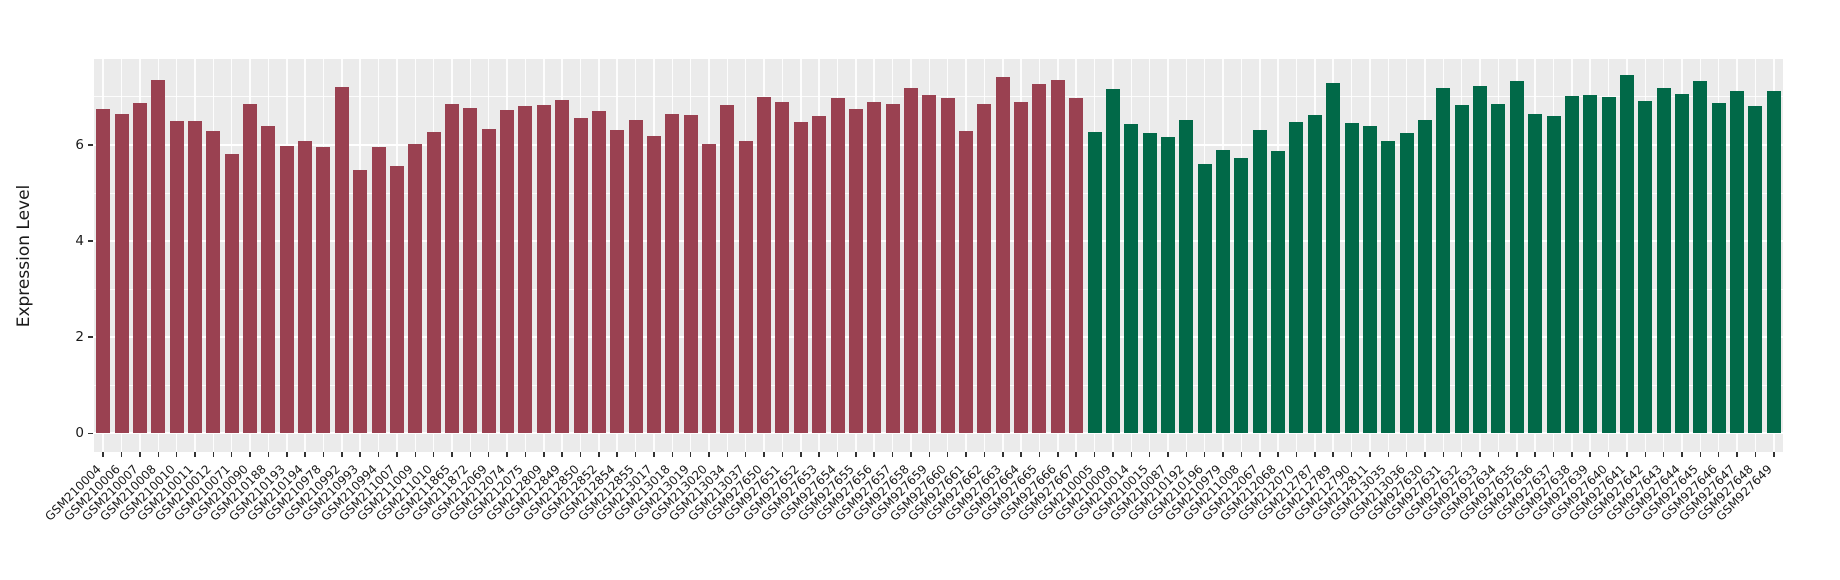 The image size is (1840, 580). I want to click on bar-GSM210015, so click(1149, 283).